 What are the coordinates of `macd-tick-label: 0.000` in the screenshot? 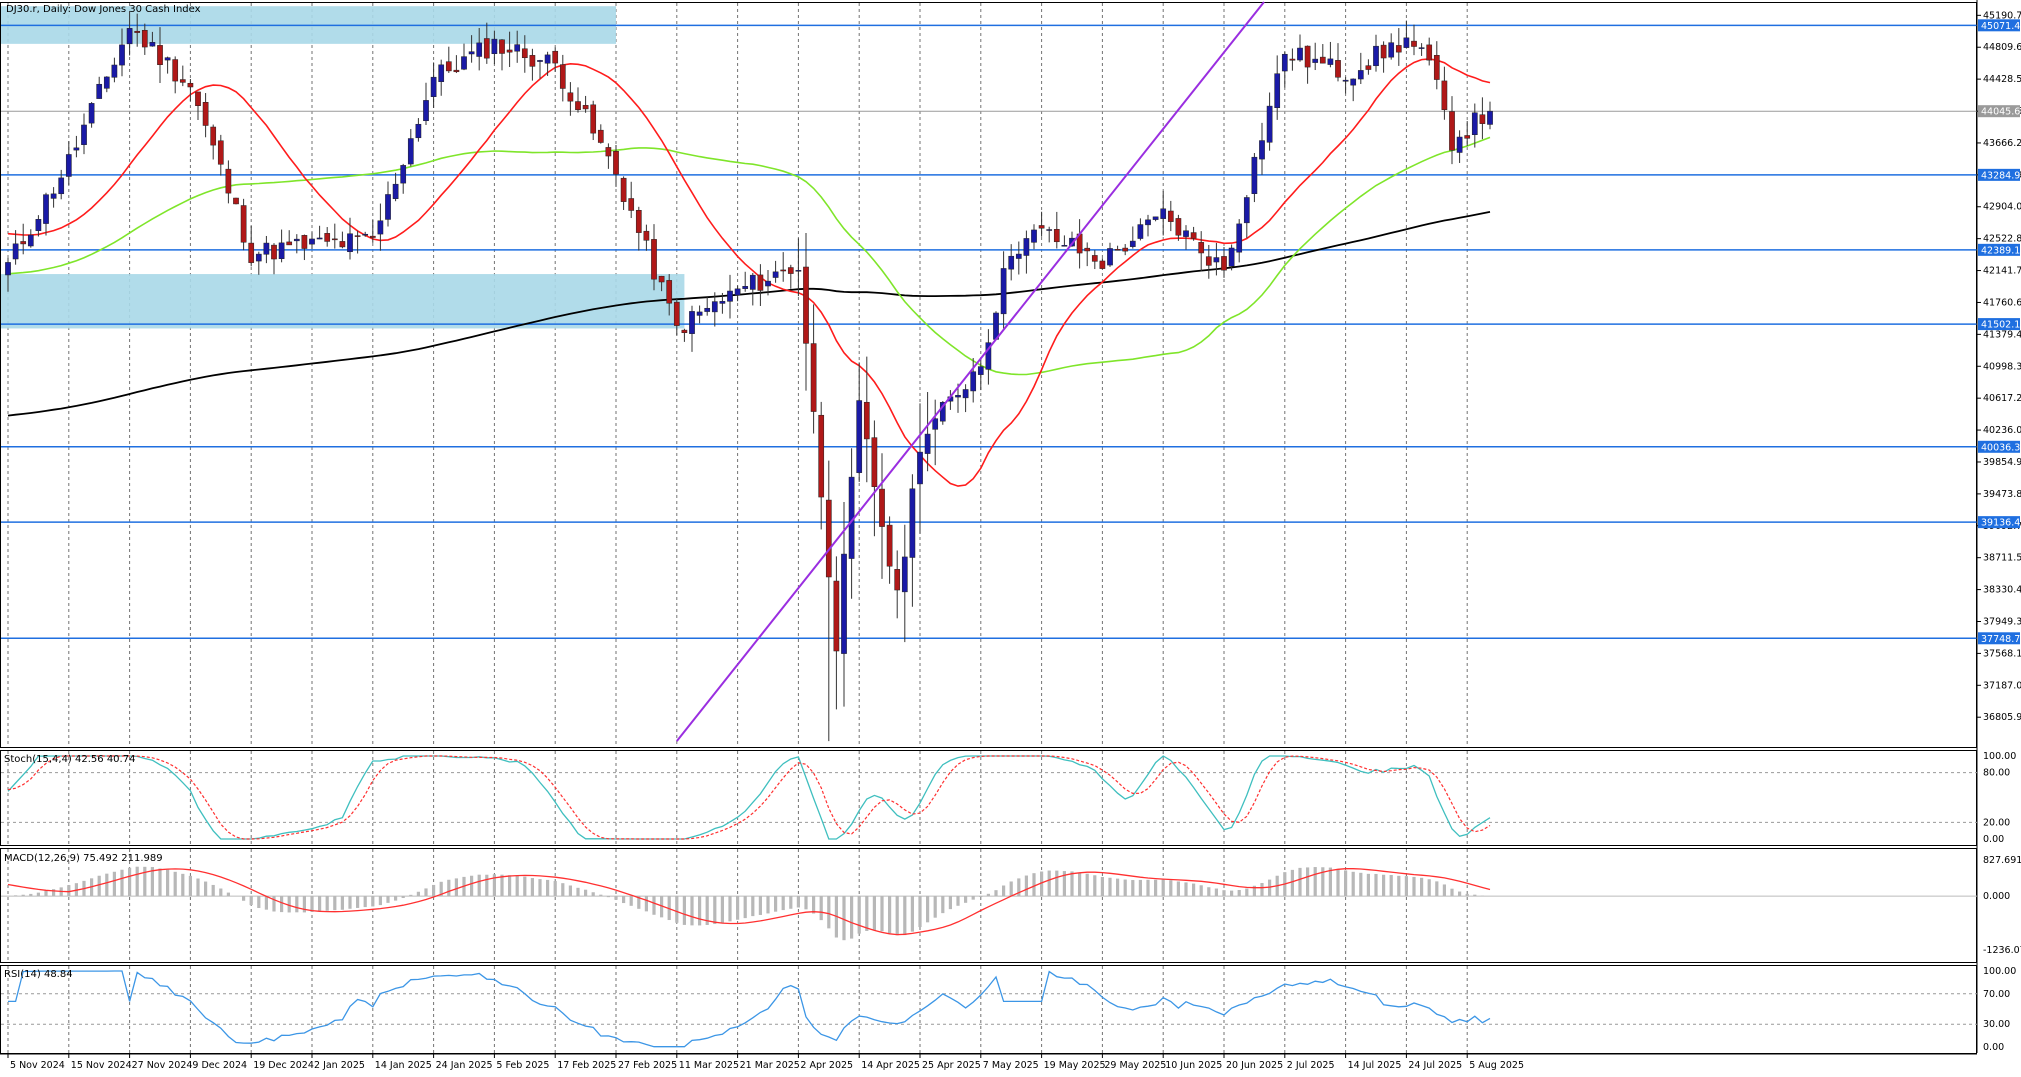 It's located at (1996, 896).